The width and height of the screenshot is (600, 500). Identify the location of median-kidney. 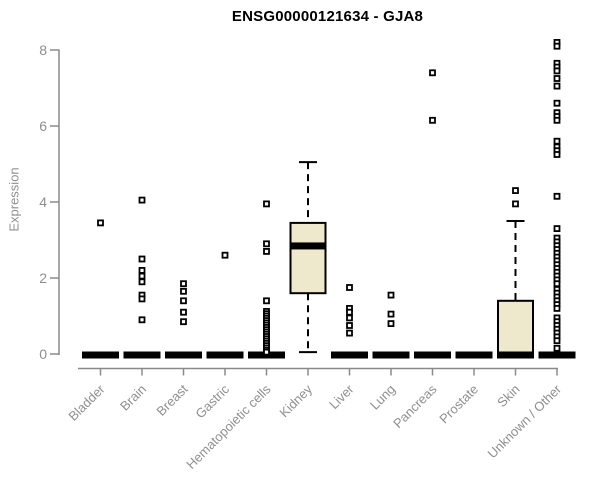
(308, 246).